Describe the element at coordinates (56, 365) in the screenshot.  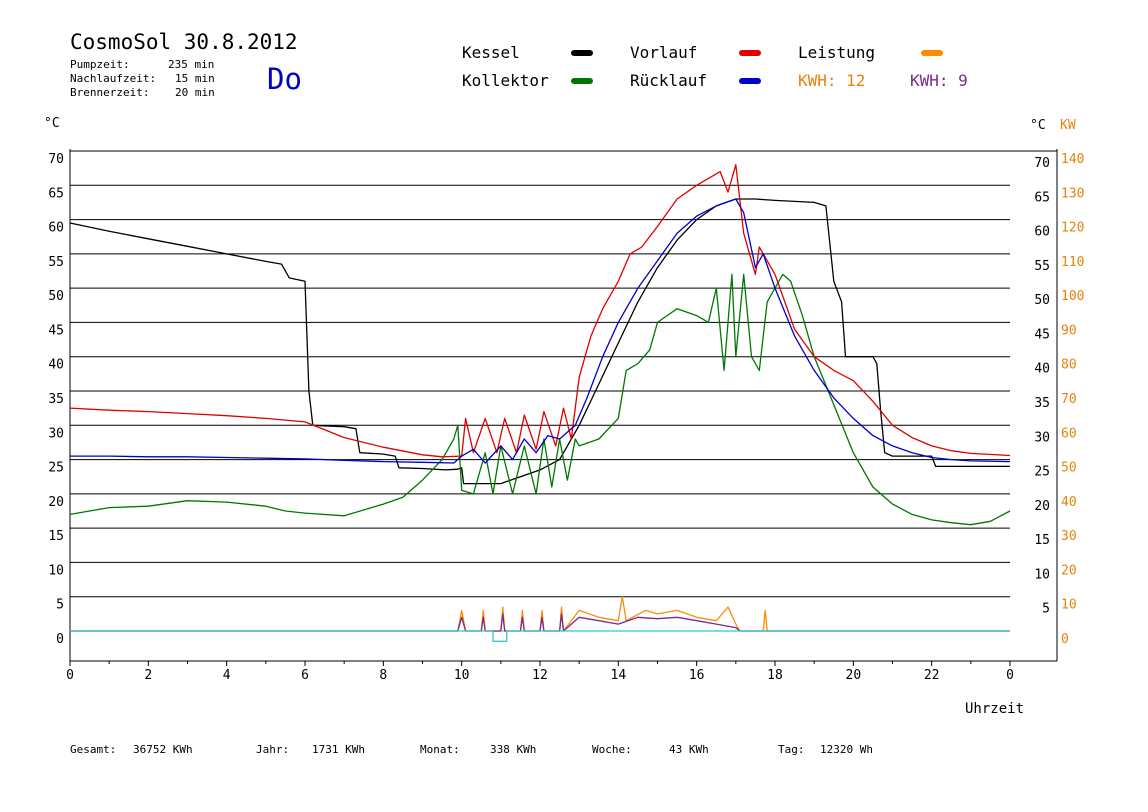
I see `y-left-tick-label: 40` at that location.